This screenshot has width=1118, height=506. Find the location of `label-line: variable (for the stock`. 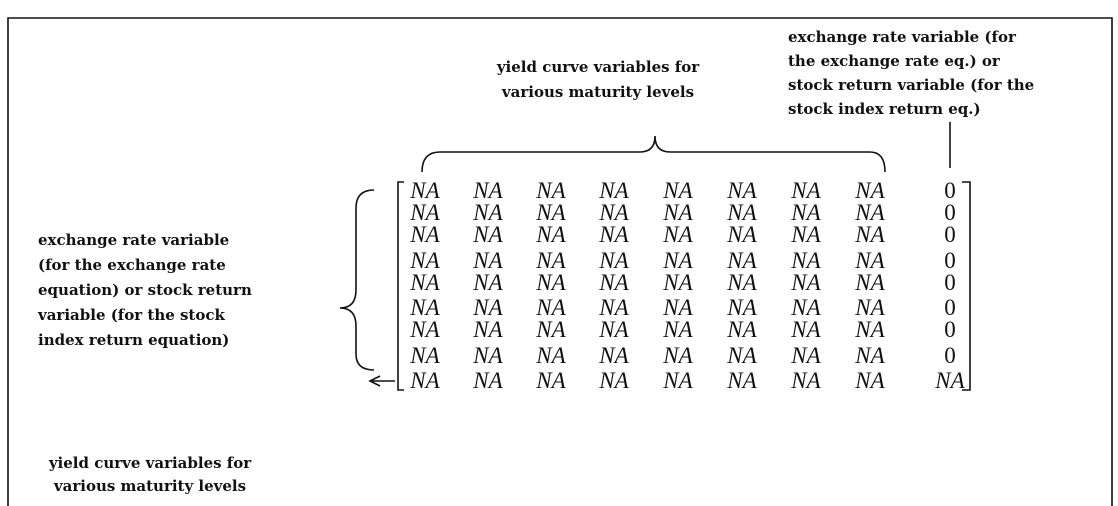

label-line: variable (for the stock is located at coordinates (131, 315).